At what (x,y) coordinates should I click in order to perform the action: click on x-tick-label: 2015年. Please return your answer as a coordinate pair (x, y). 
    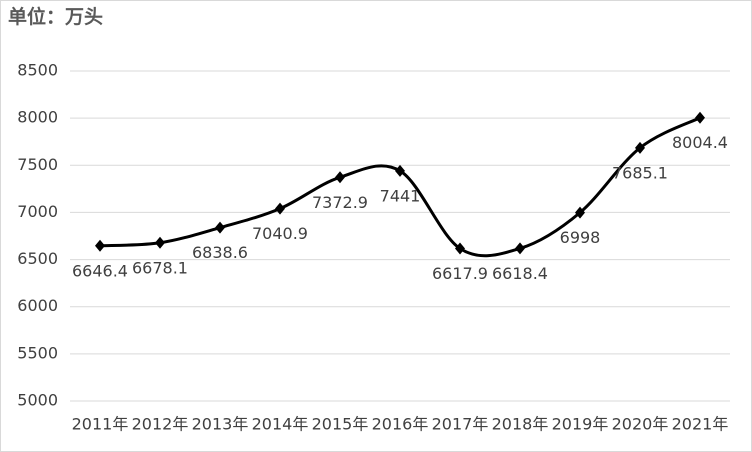
    Looking at the image, I should click on (340, 424).